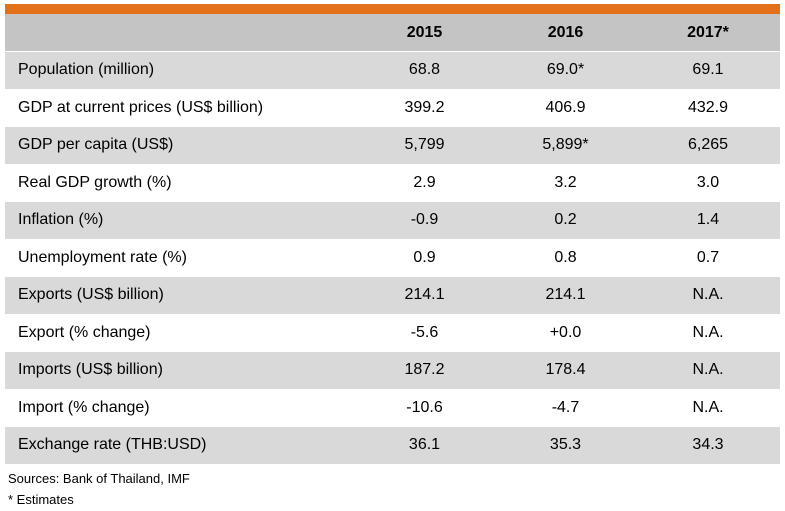 The image size is (785, 511). What do you see at coordinates (179, 371) in the screenshot?
I see `row-label: Imports (US$ billion)` at bounding box center [179, 371].